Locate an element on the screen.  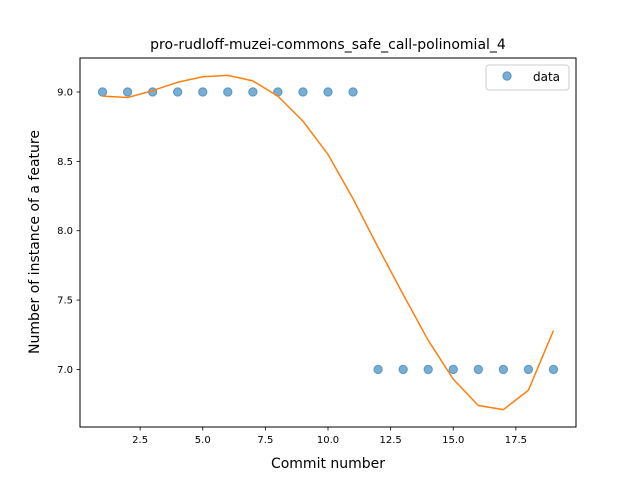
x-tick-label: 15.0 is located at coordinates (453, 440).